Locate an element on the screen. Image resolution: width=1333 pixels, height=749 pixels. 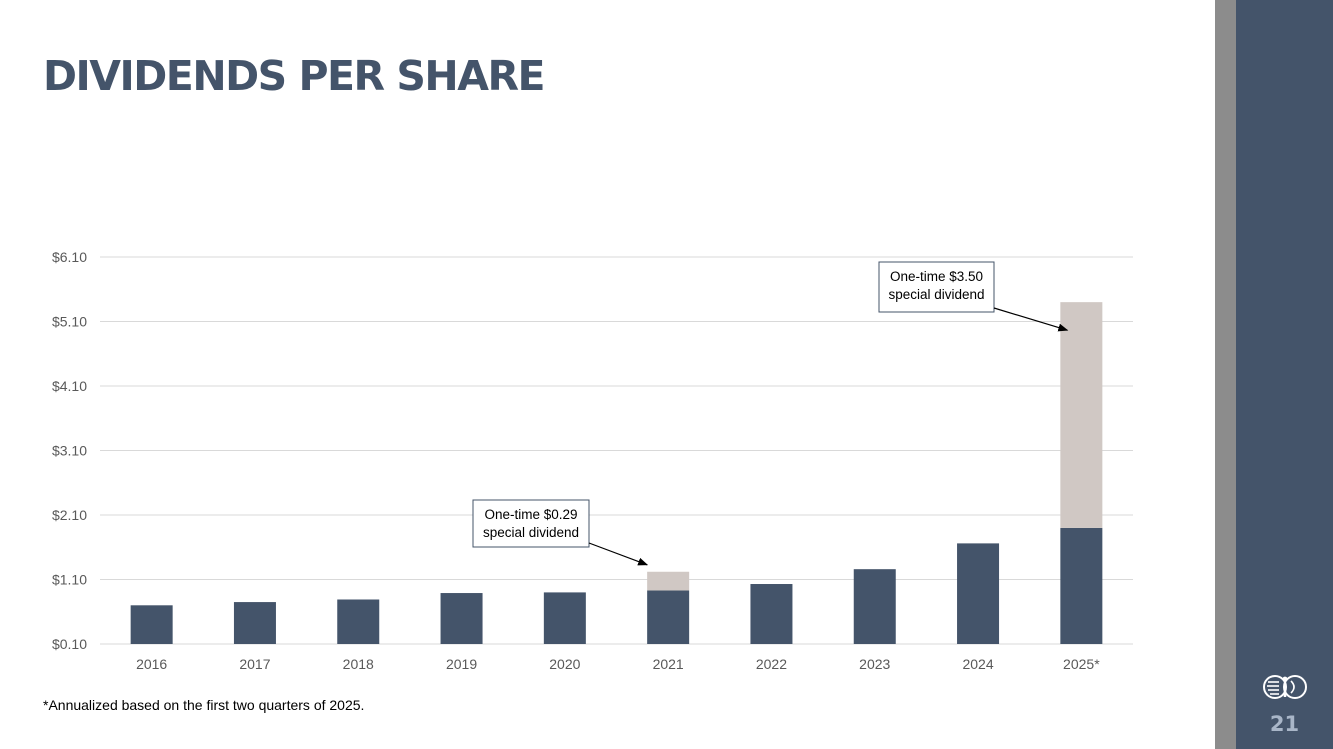
x-tick-label: 2018 is located at coordinates (358, 664).